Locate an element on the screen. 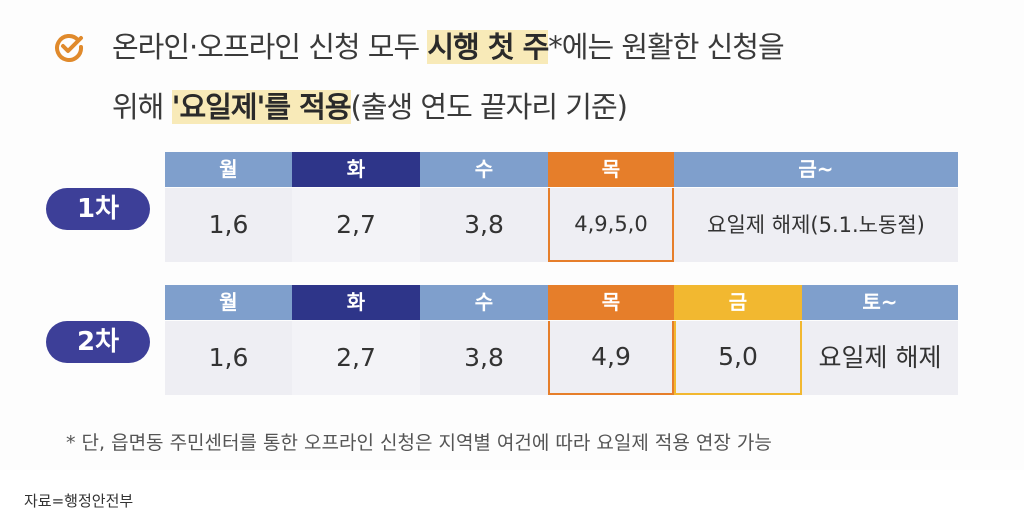 Image resolution: width=1024 pixels, height=529 pixels. headline-text: (출생 연도 끝자리 기준) is located at coordinates (489, 107).